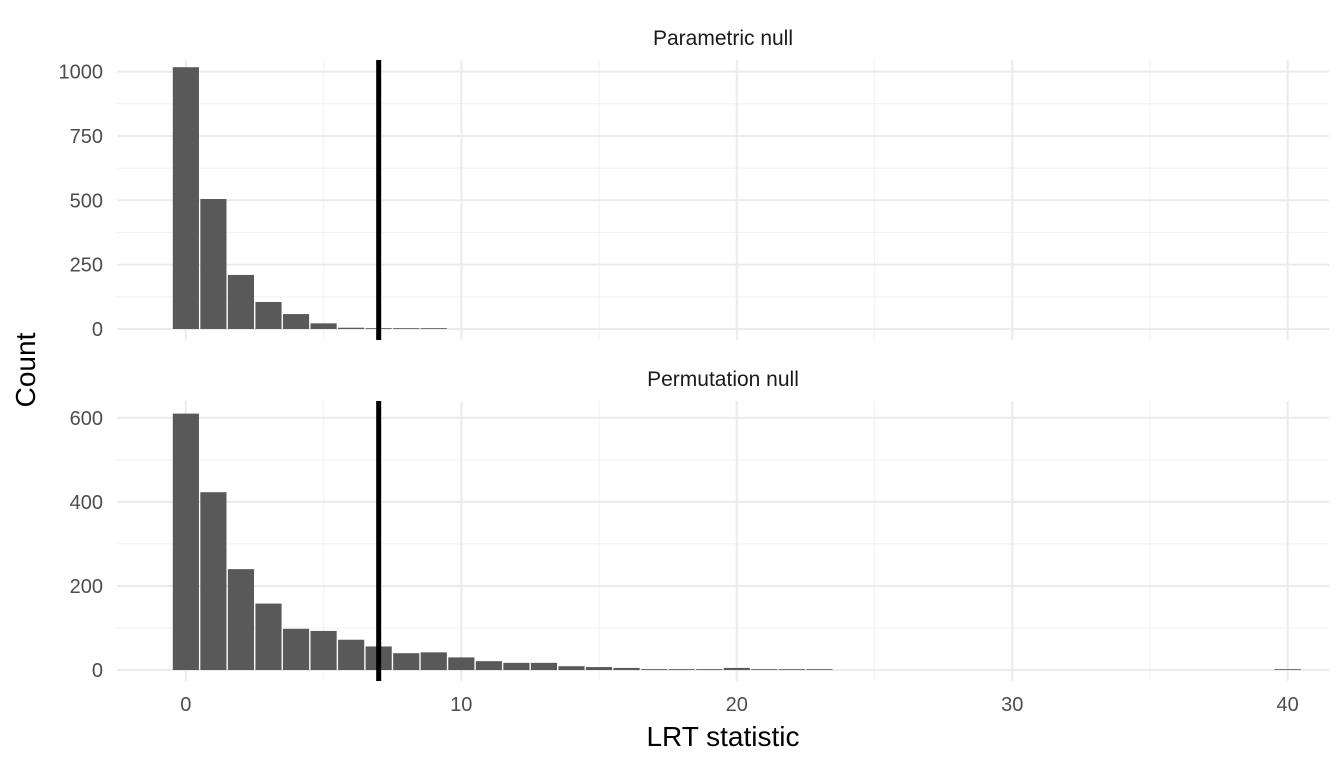 This screenshot has height=768, width=1344. I want to click on y-tick-label: 1000, so click(81, 73).